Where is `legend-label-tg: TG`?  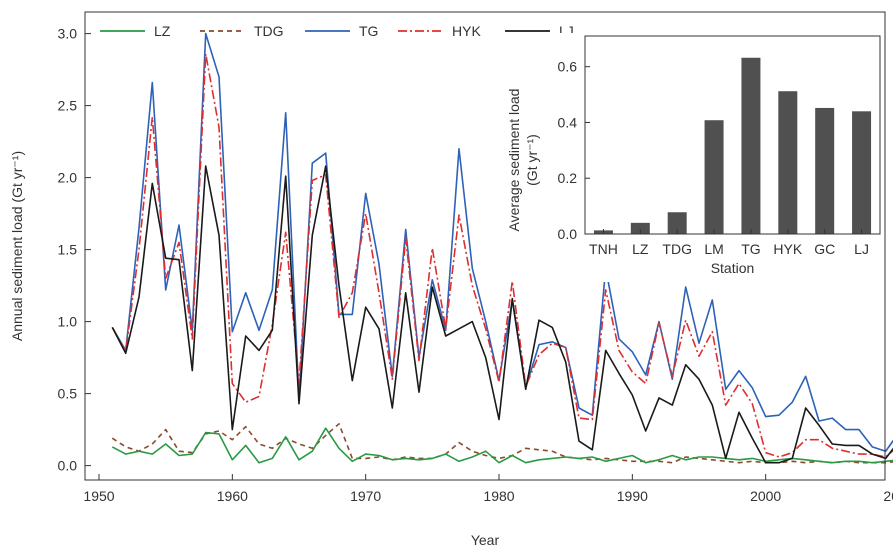 legend-label-tg: TG is located at coordinates (368, 31).